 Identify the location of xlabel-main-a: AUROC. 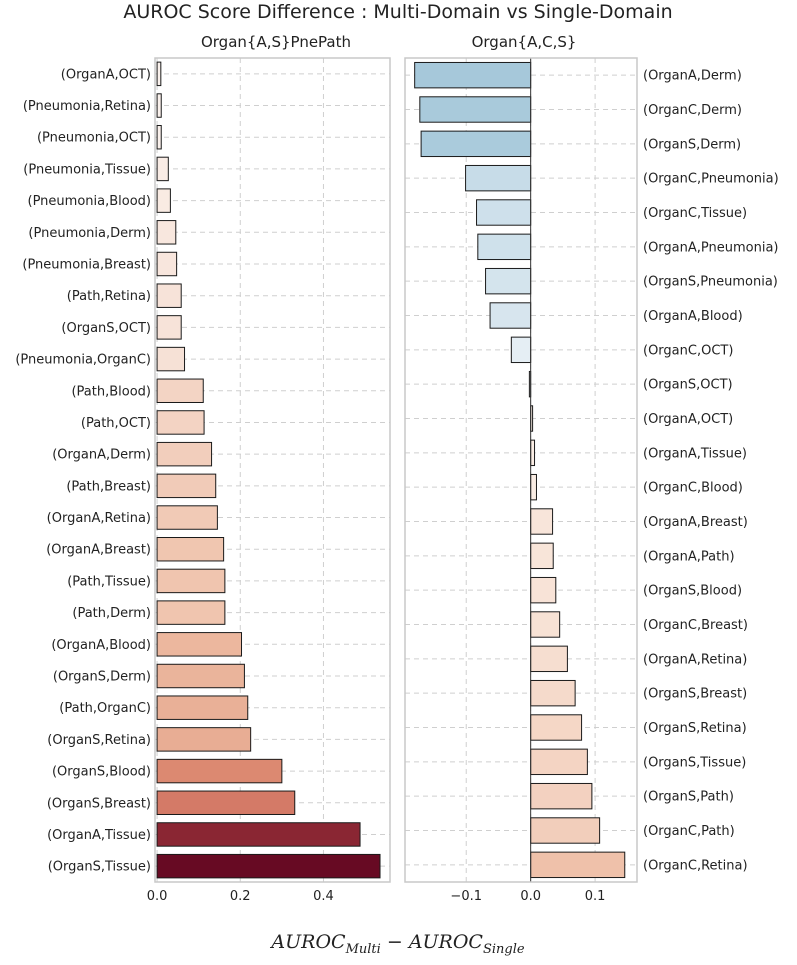
(307, 942).